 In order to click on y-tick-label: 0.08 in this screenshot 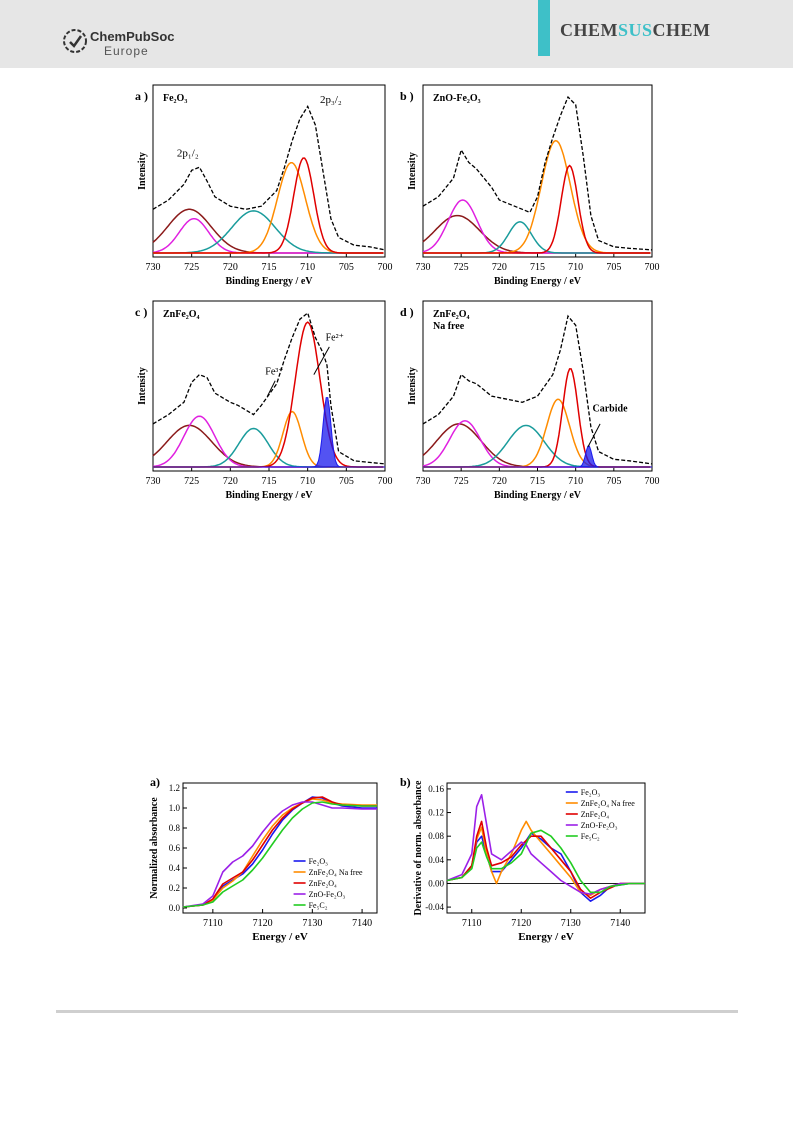, I will do `click(436, 836)`.